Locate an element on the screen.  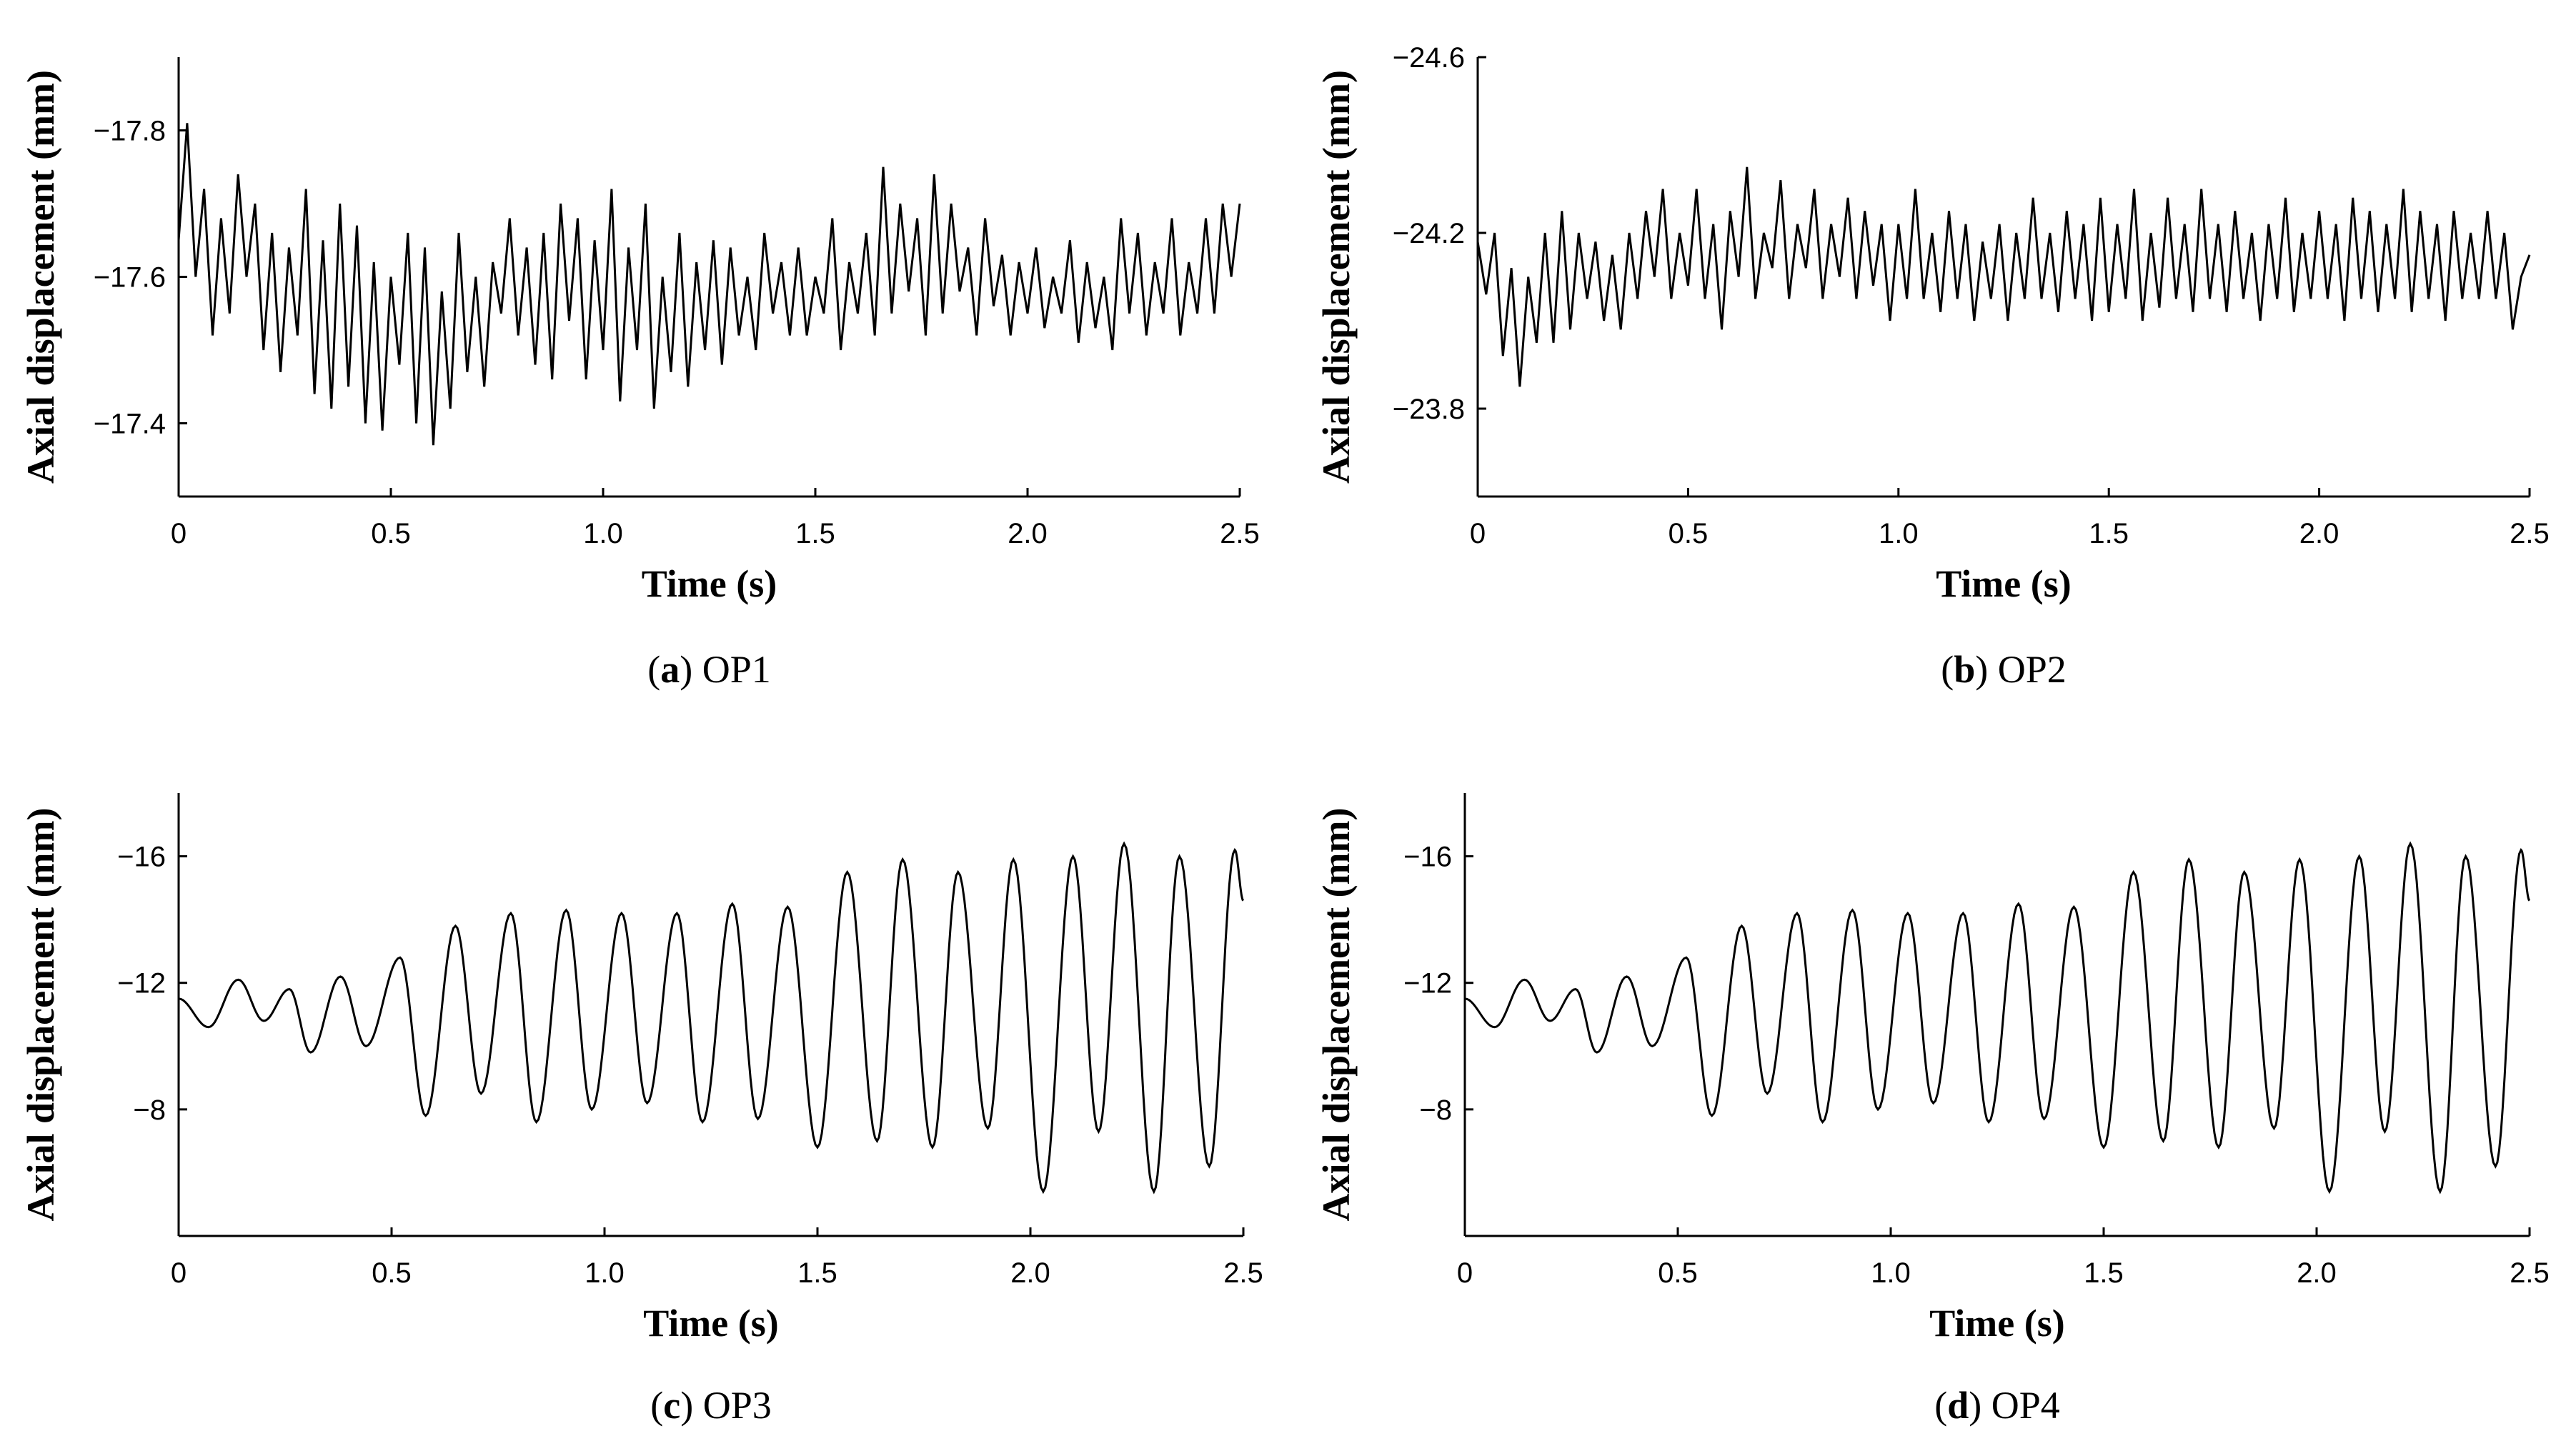
caption-text: OP1 is located at coordinates (737, 669).